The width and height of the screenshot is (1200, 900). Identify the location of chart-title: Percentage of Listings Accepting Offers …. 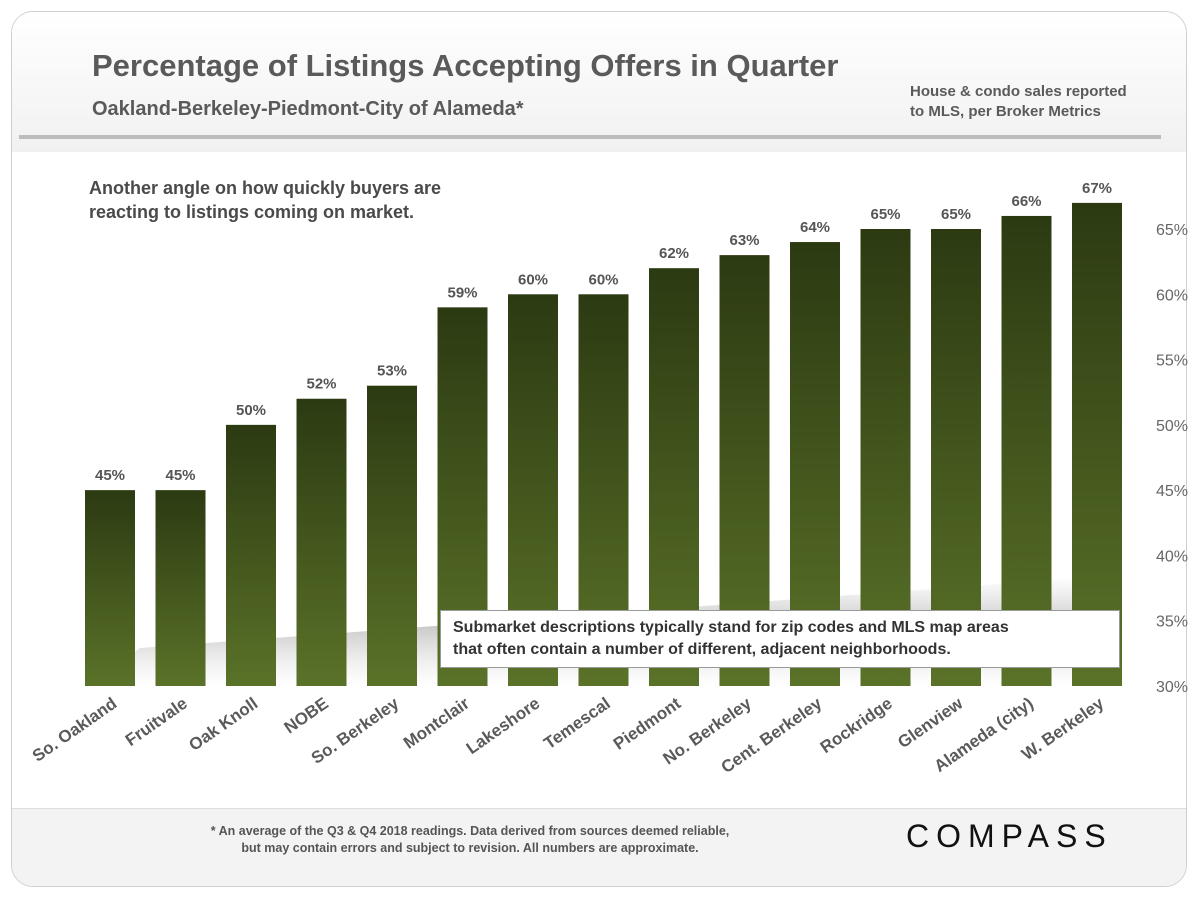
(465, 65).